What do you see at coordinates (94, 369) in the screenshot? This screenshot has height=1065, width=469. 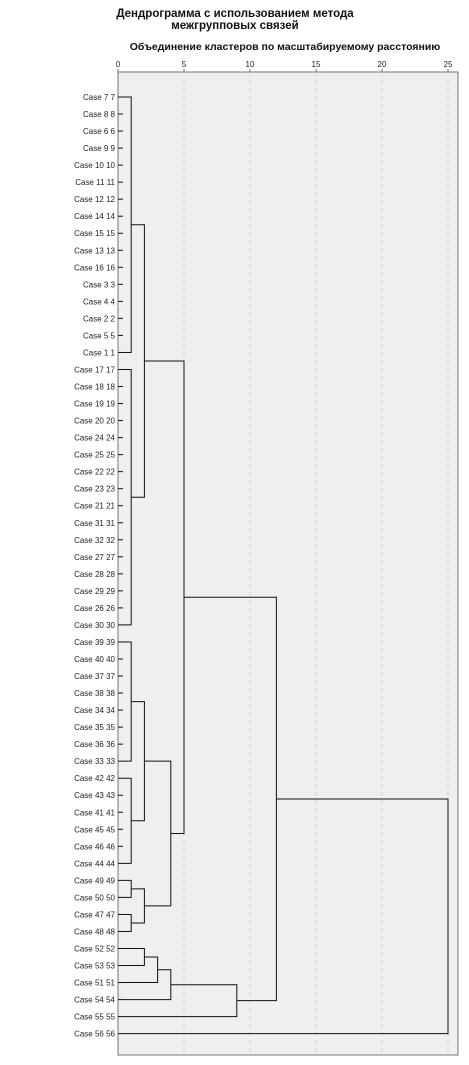 I see `leaf-label: Case 17 17` at bounding box center [94, 369].